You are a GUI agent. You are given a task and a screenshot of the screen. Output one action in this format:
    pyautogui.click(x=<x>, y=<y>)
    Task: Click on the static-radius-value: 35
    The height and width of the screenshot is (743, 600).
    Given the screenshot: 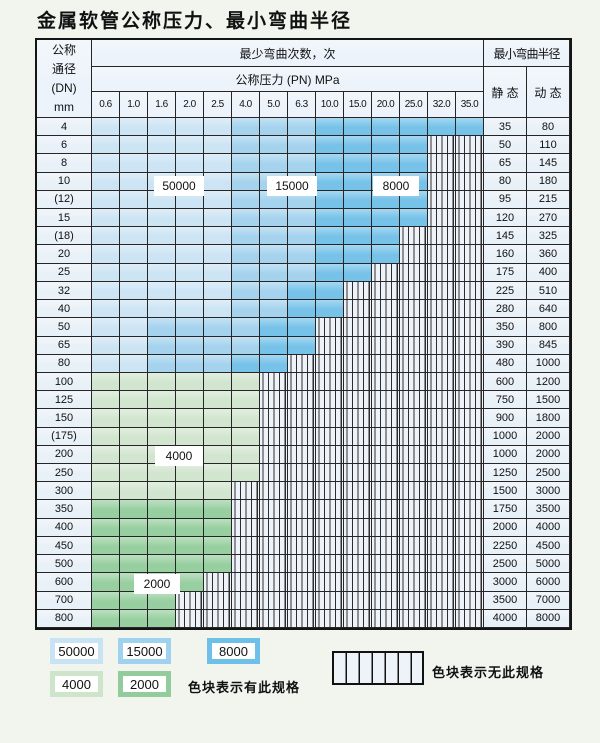 What is the action you would take?
    pyautogui.click(x=505, y=127)
    